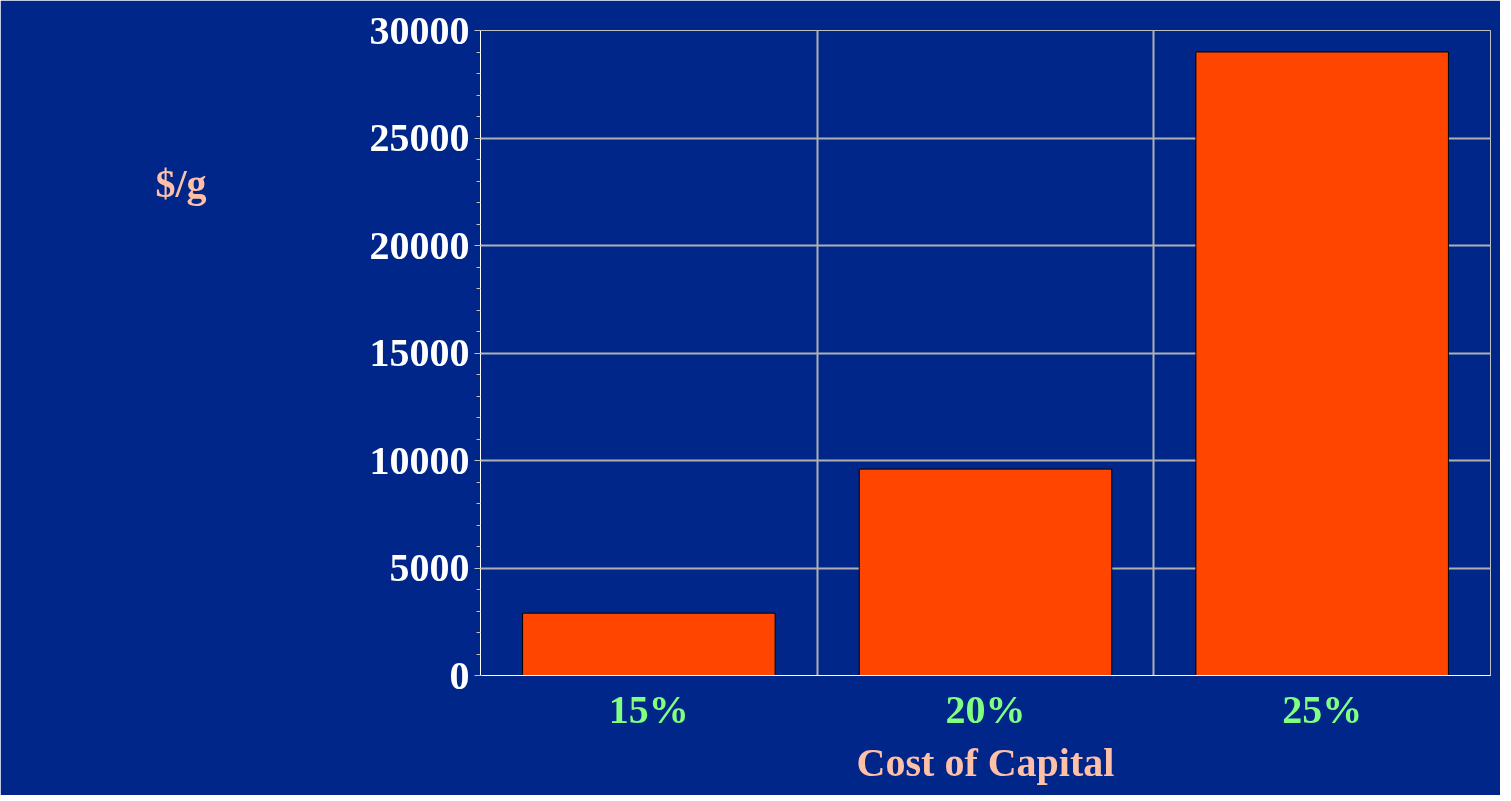 This screenshot has width=1511, height=801. Describe the element at coordinates (419, 460) in the screenshot. I see `y-tick-label: 10000` at that location.